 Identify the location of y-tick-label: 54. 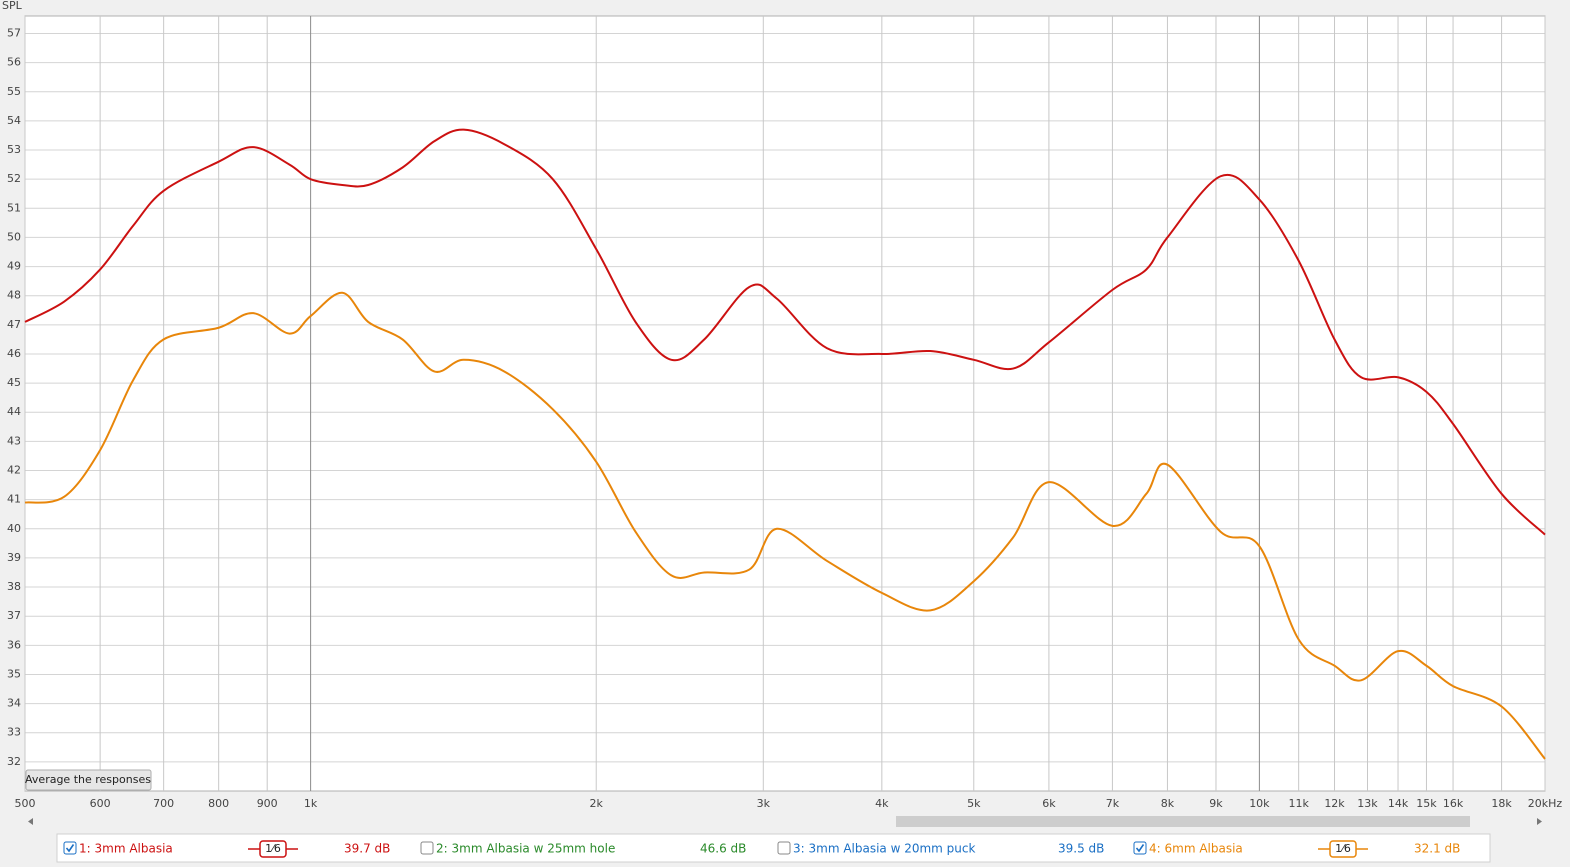
(14, 120).